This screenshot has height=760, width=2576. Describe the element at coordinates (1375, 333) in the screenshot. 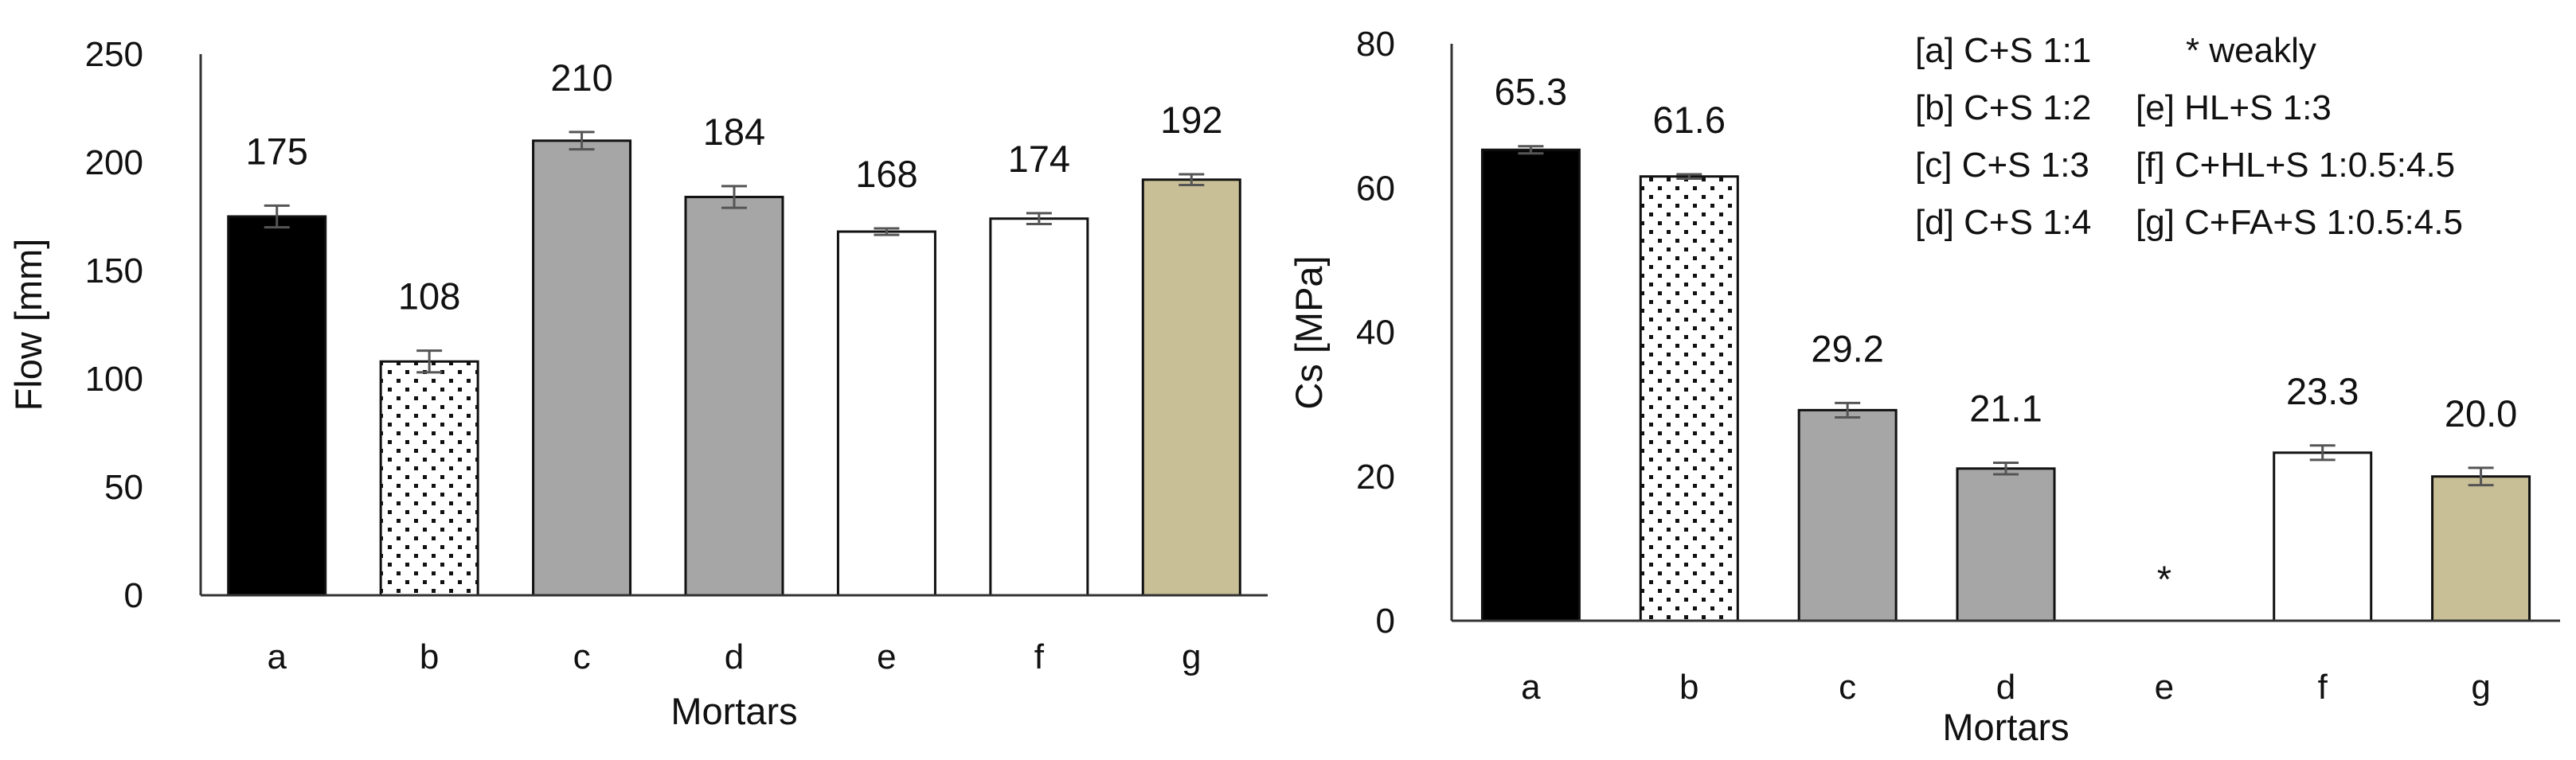

I see `y-tick-label: 40` at that location.